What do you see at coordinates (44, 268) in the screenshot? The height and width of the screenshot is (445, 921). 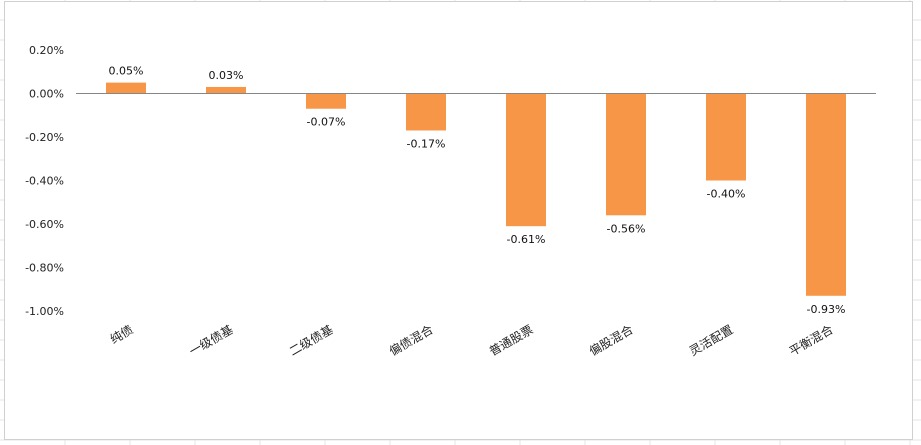 I see `y-tick-label: -0.80%` at bounding box center [44, 268].